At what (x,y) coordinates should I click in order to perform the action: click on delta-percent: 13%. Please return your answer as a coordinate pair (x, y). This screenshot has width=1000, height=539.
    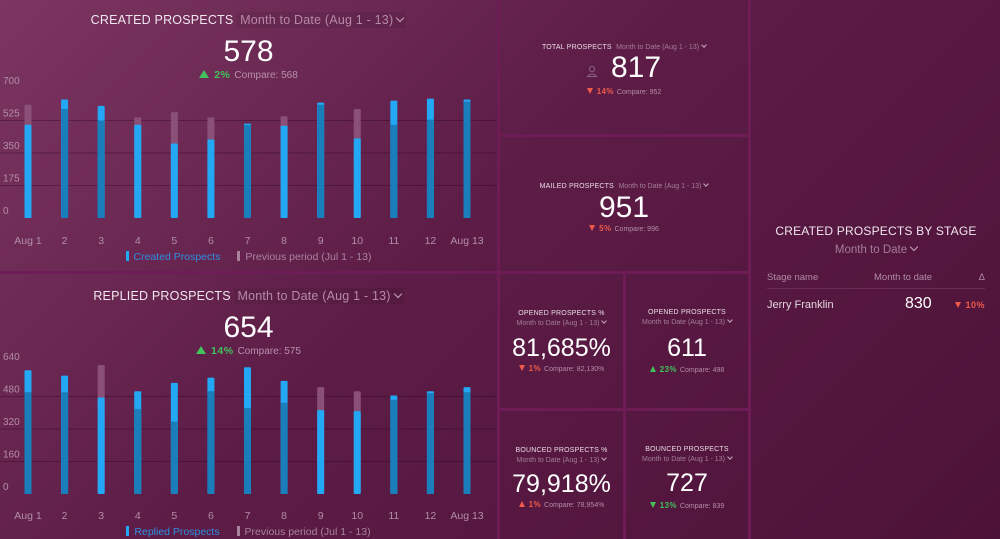
    Looking at the image, I should click on (668, 505).